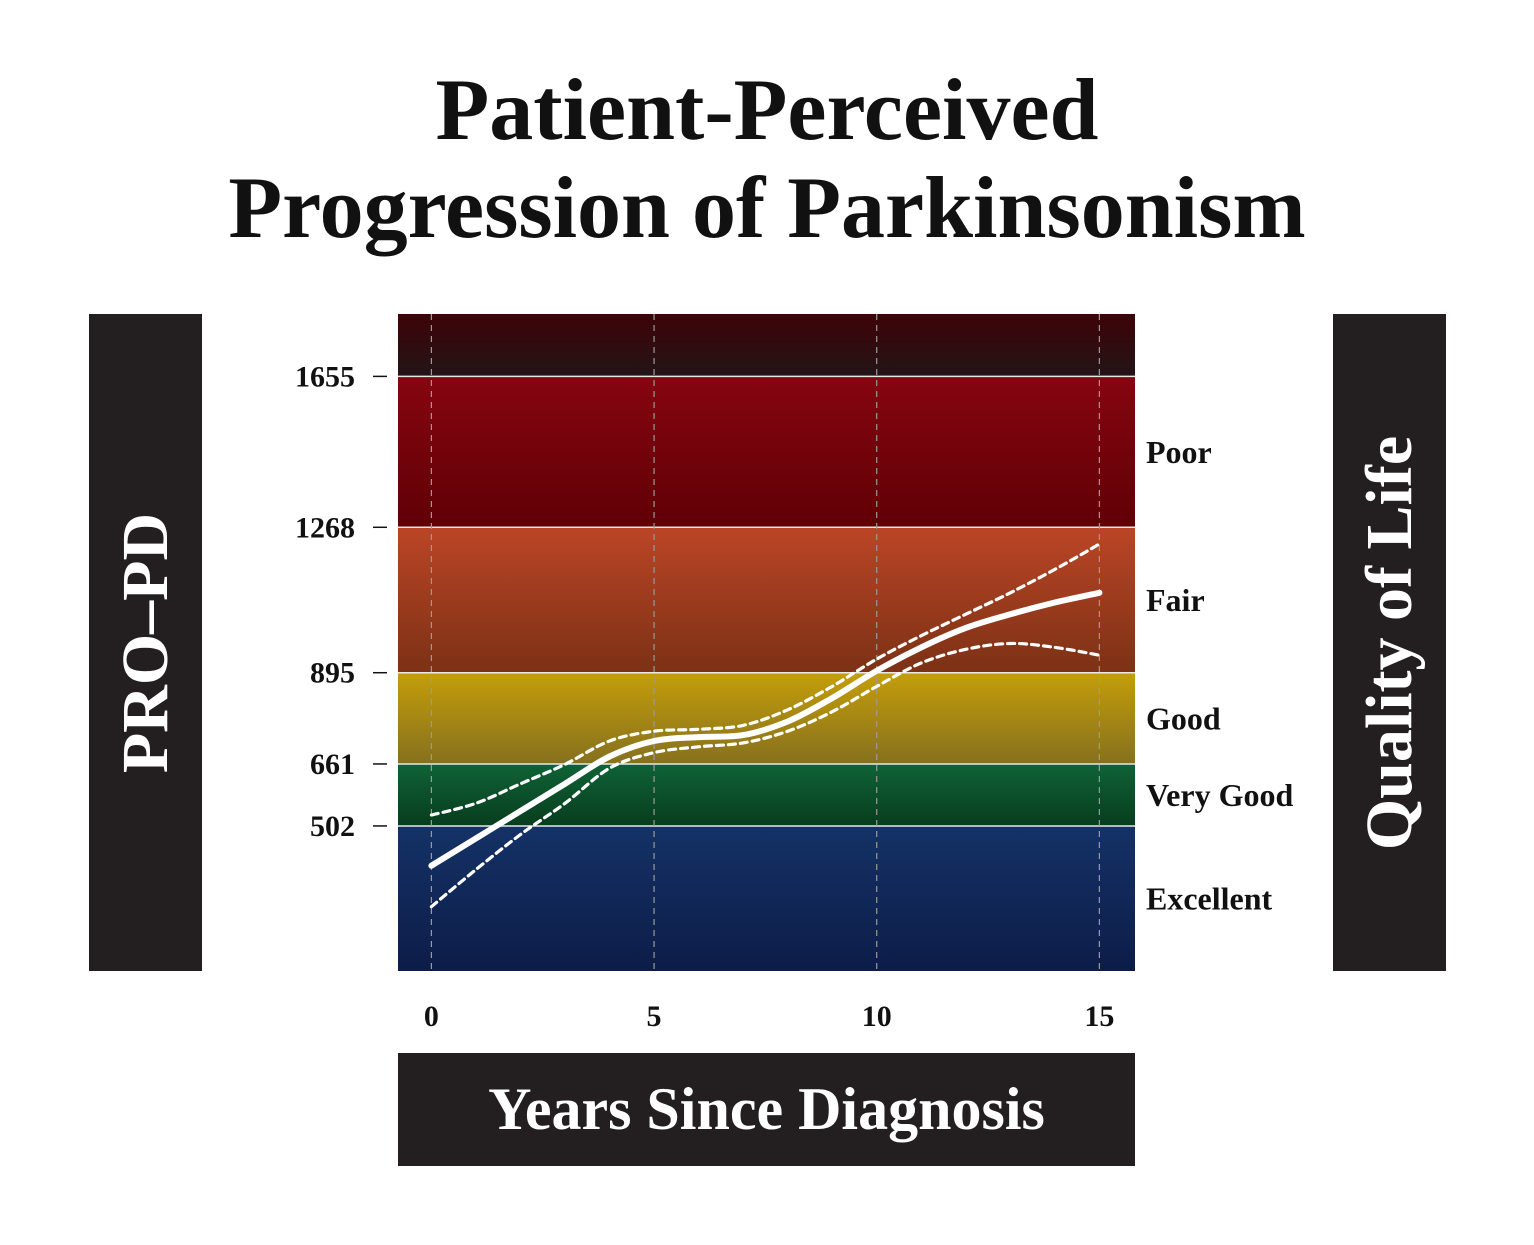 The width and height of the screenshot is (1534, 1245). Describe the element at coordinates (1219, 675) in the screenshot. I see `band-labels-layer: Excellent Very Good Good Fair Poor` at that location.